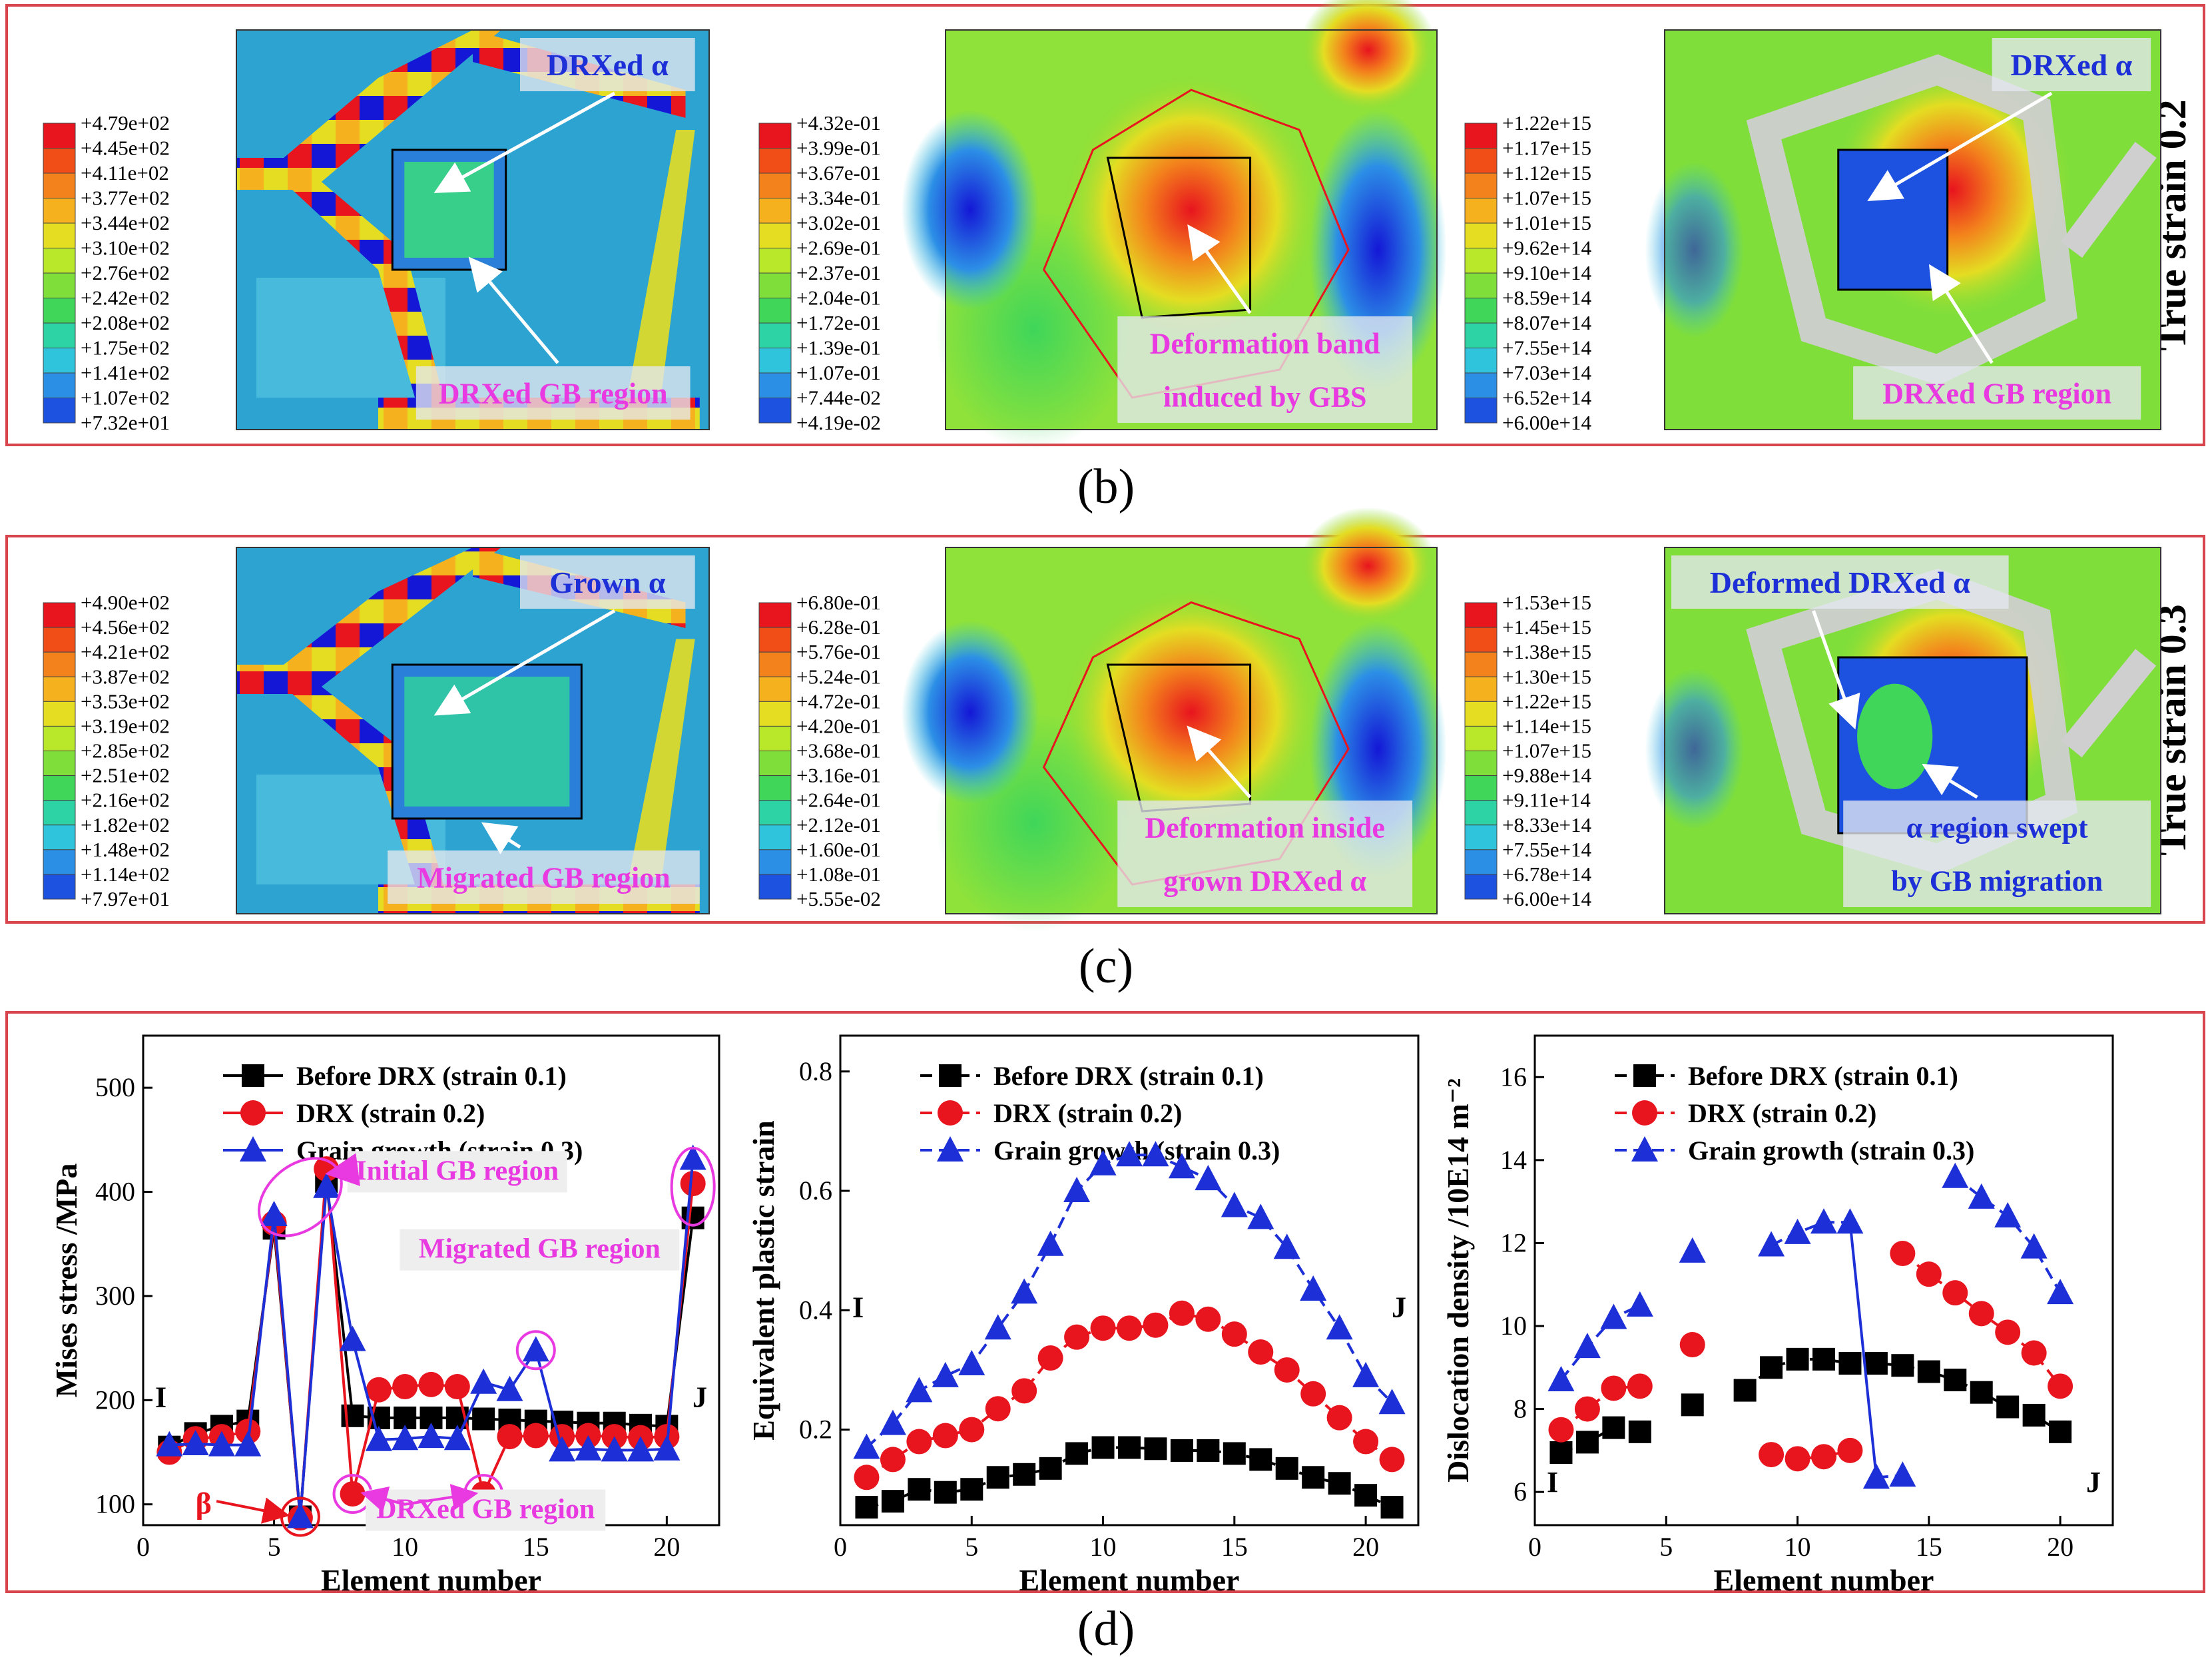 This screenshot has width=2212, height=1669. I want to click on x-tick-label: 0, so click(1534, 1547).